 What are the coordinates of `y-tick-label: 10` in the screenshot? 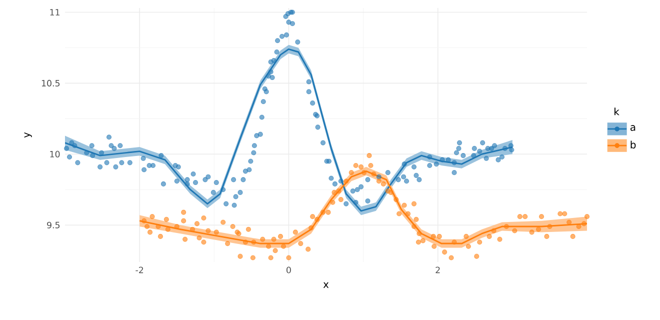 It's located at (55, 154).